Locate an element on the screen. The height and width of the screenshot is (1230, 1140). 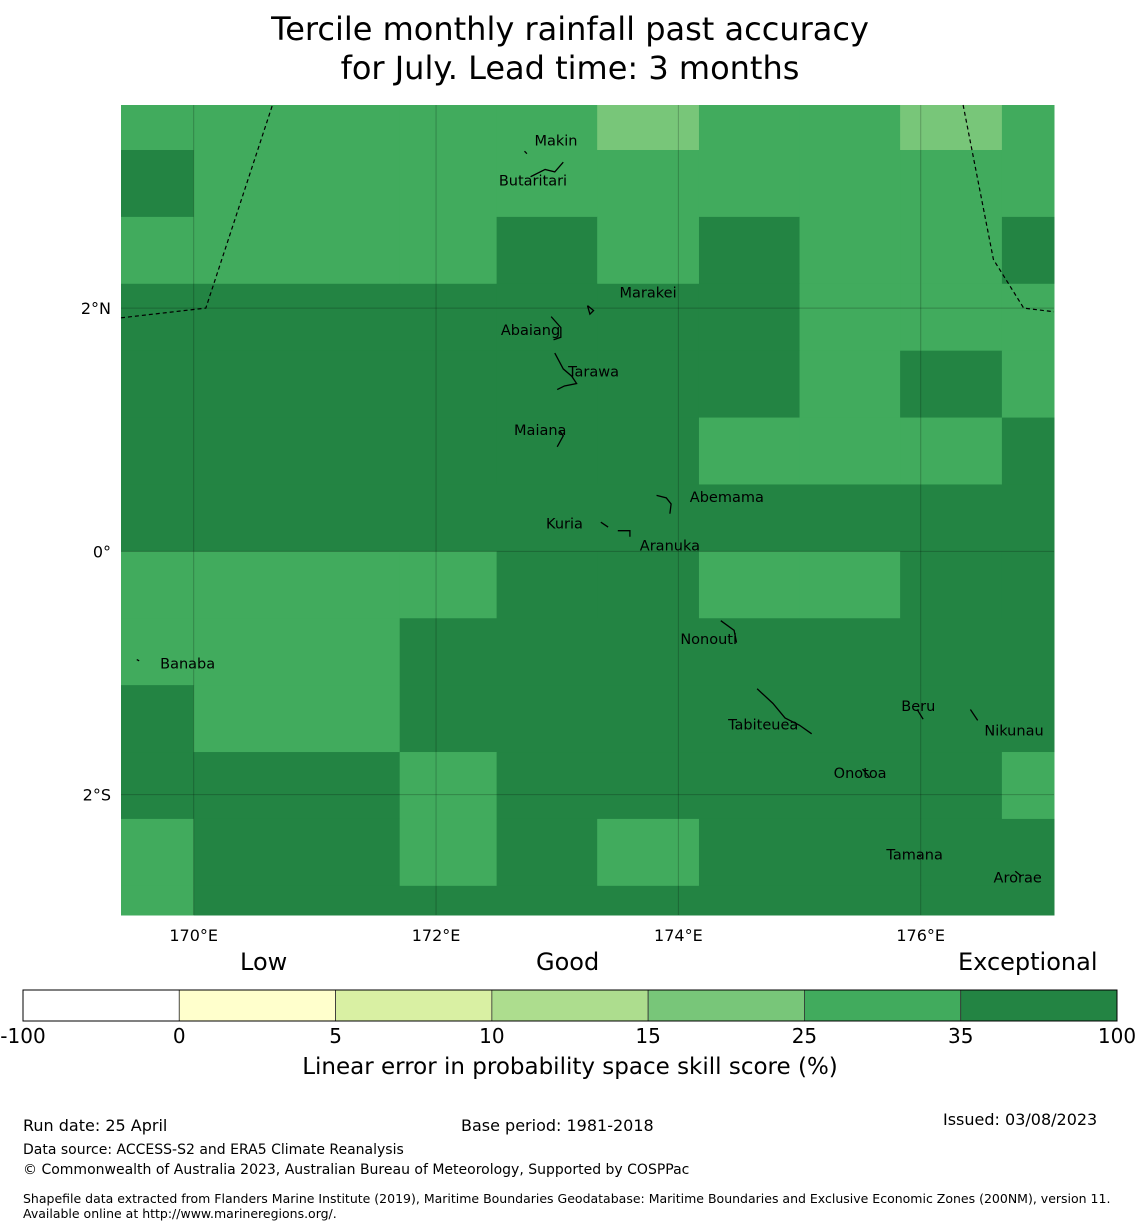
category-exceptional: Exceptional is located at coordinates (1028, 962).